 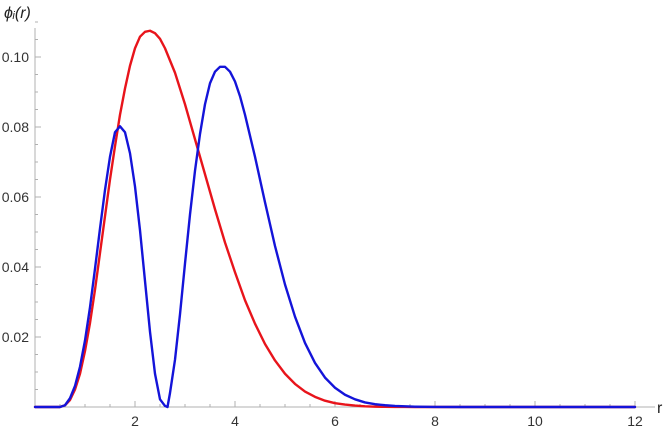 What do you see at coordinates (335, 421) in the screenshot?
I see `x-tick-label: 6` at bounding box center [335, 421].